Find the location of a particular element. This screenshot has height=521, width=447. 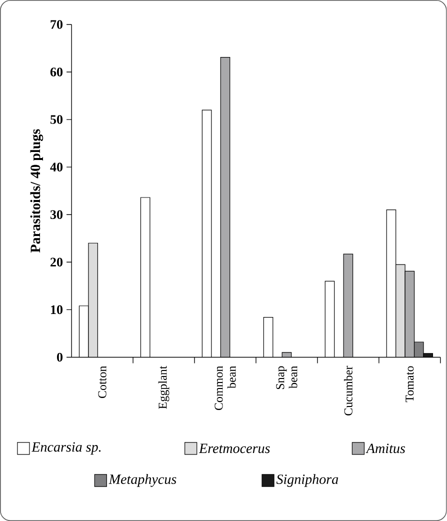

y-tick-label: 40 is located at coordinates (56, 167).